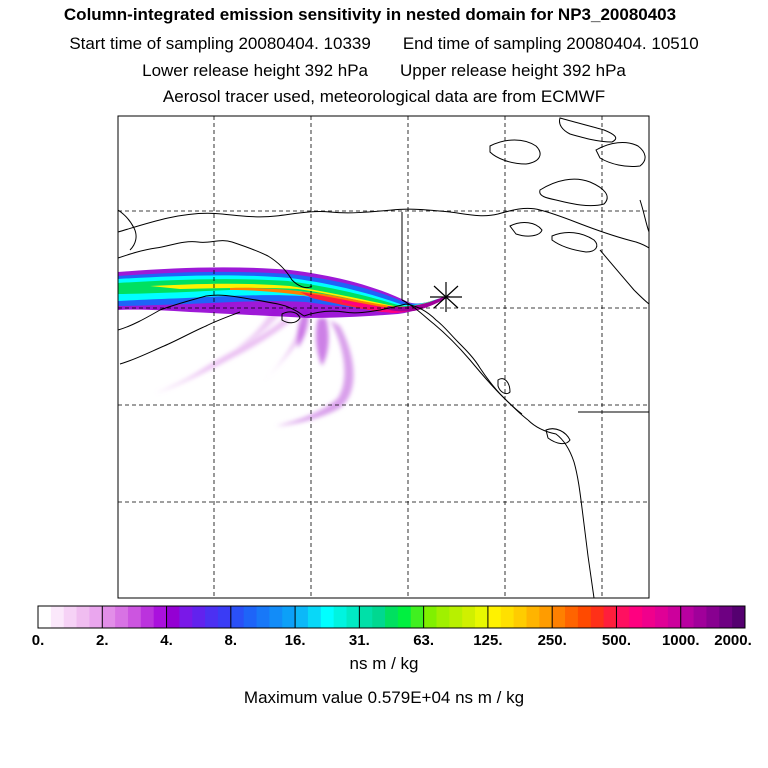  I want to click on receptor-star-marker, so click(446, 297).